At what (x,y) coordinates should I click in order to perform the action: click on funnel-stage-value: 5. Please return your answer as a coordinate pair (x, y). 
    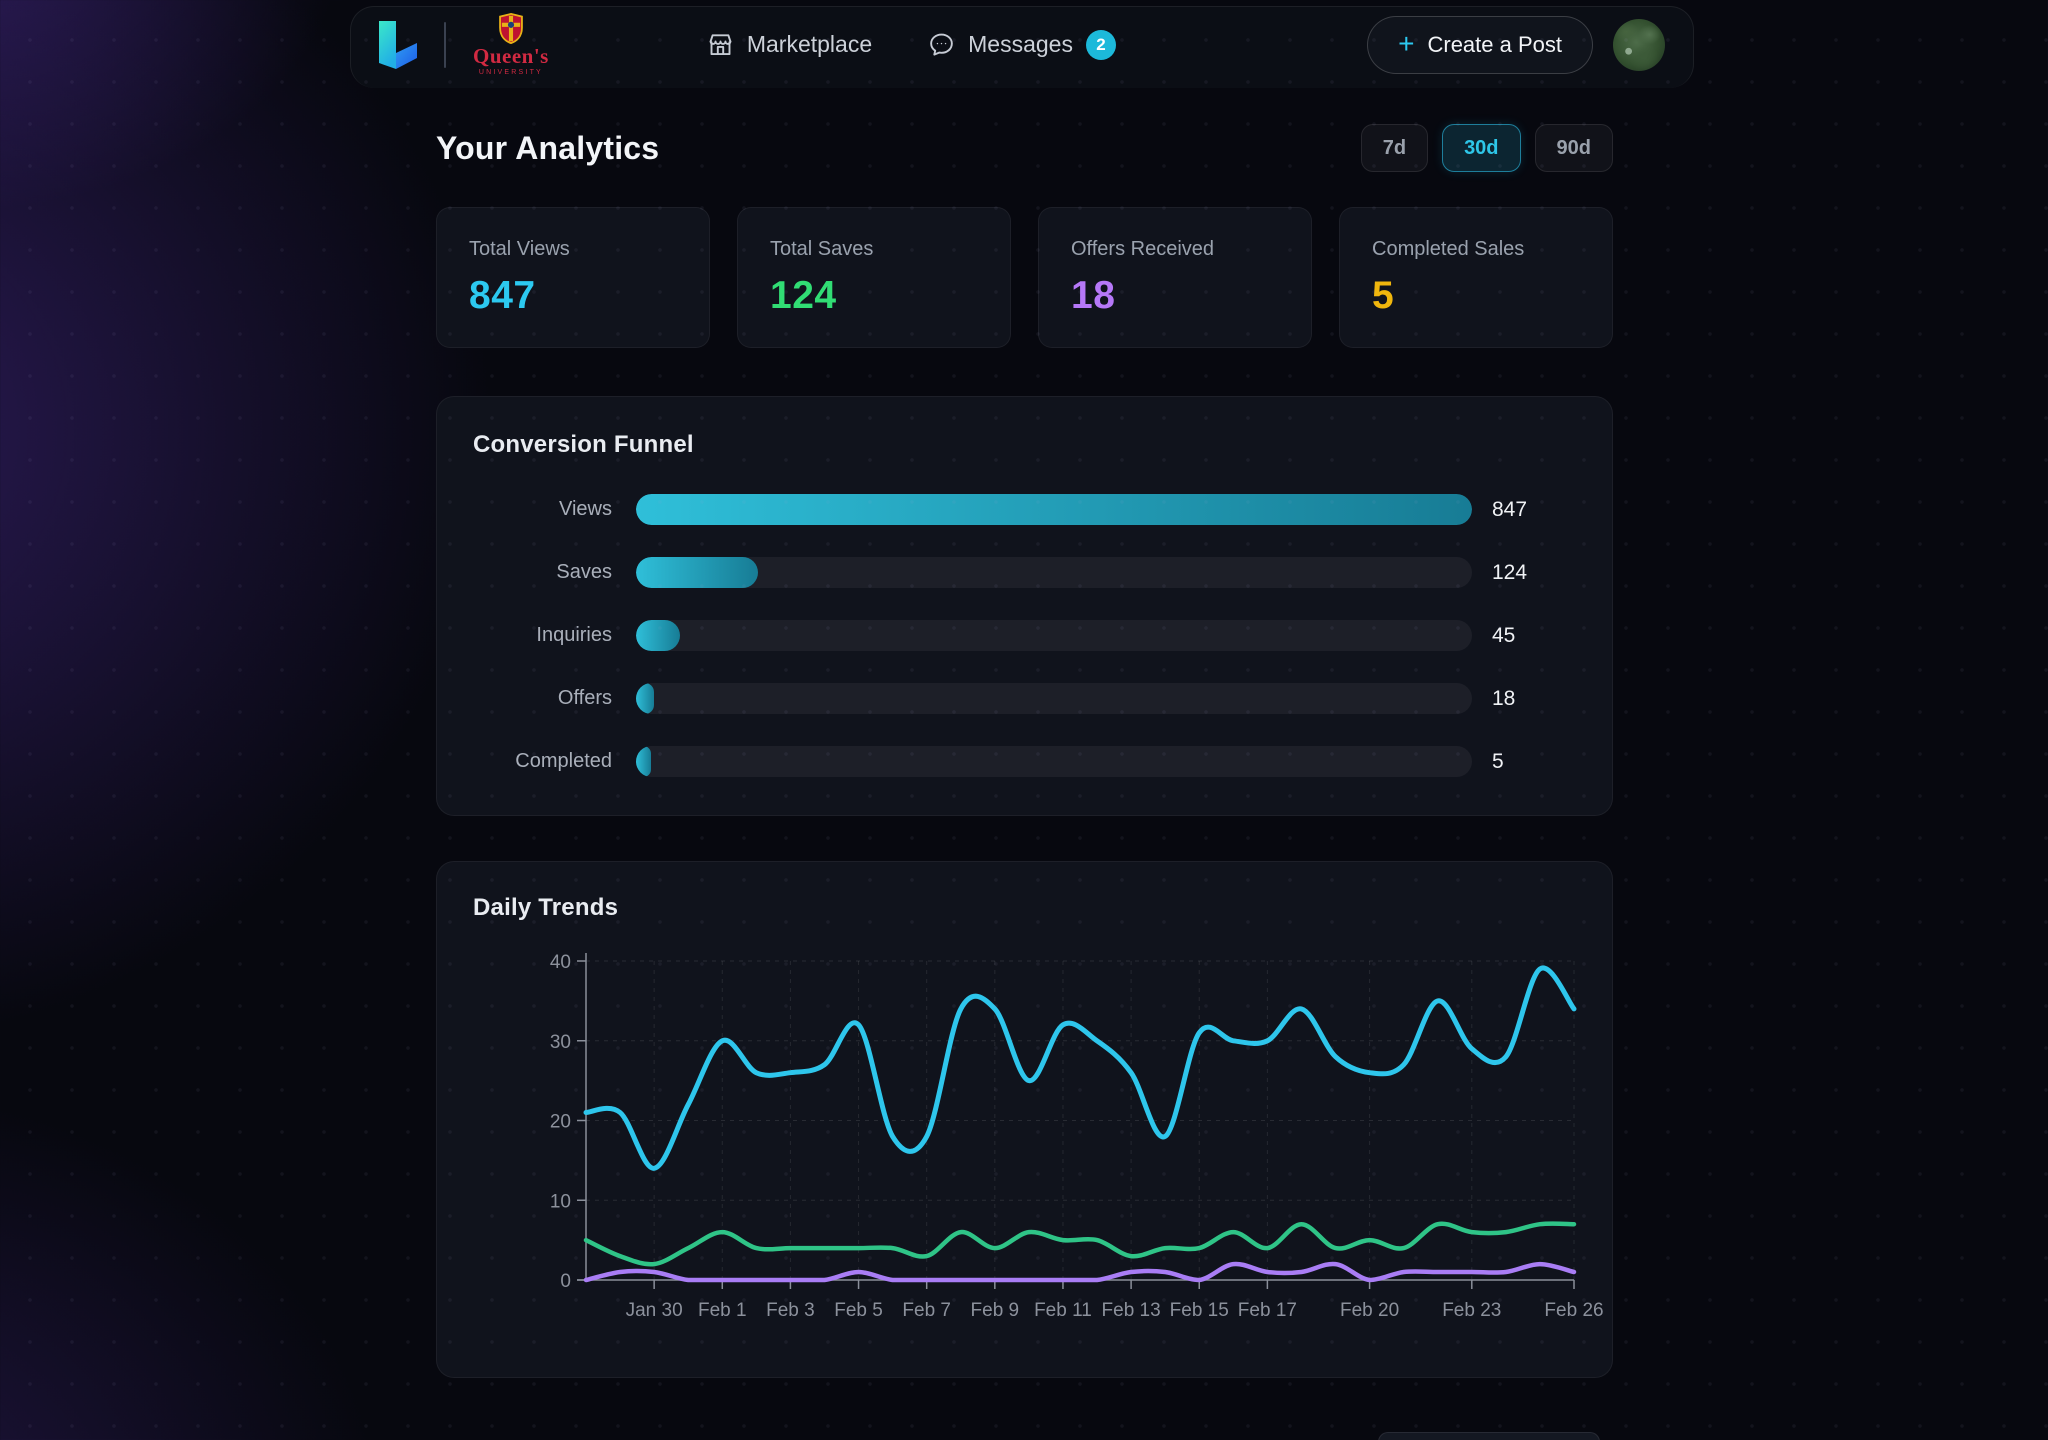
    Looking at the image, I should click on (1498, 761).